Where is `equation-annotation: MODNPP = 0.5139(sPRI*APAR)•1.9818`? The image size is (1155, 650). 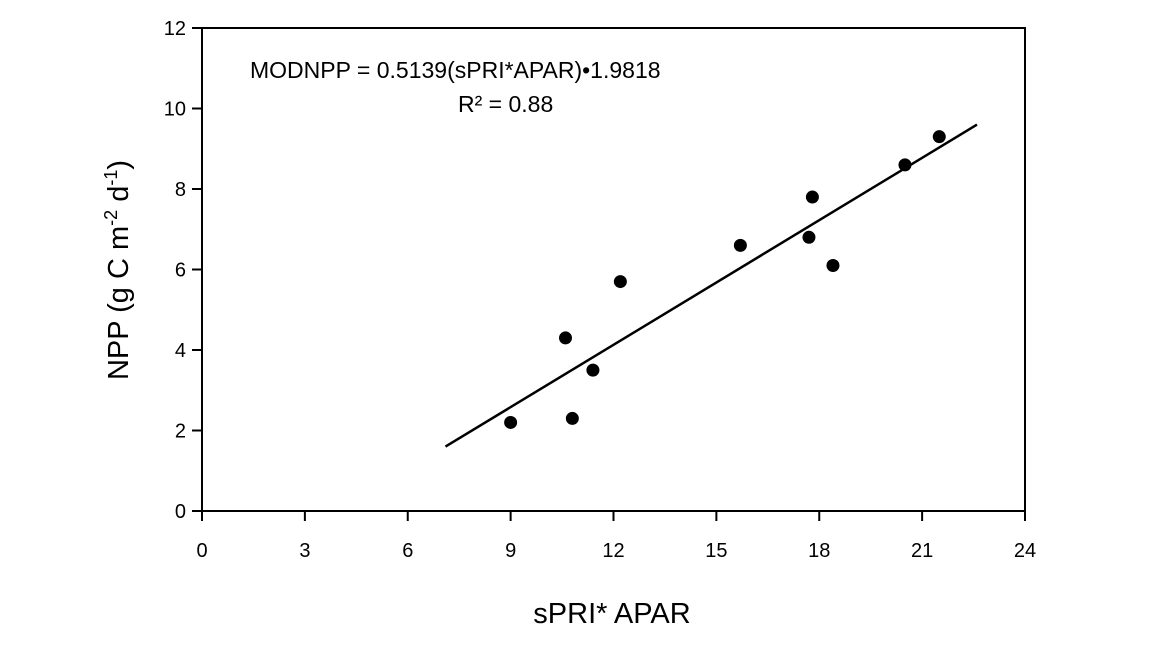 equation-annotation: MODNPP = 0.5139(sPRI*APAR)•1.9818 is located at coordinates (455, 70).